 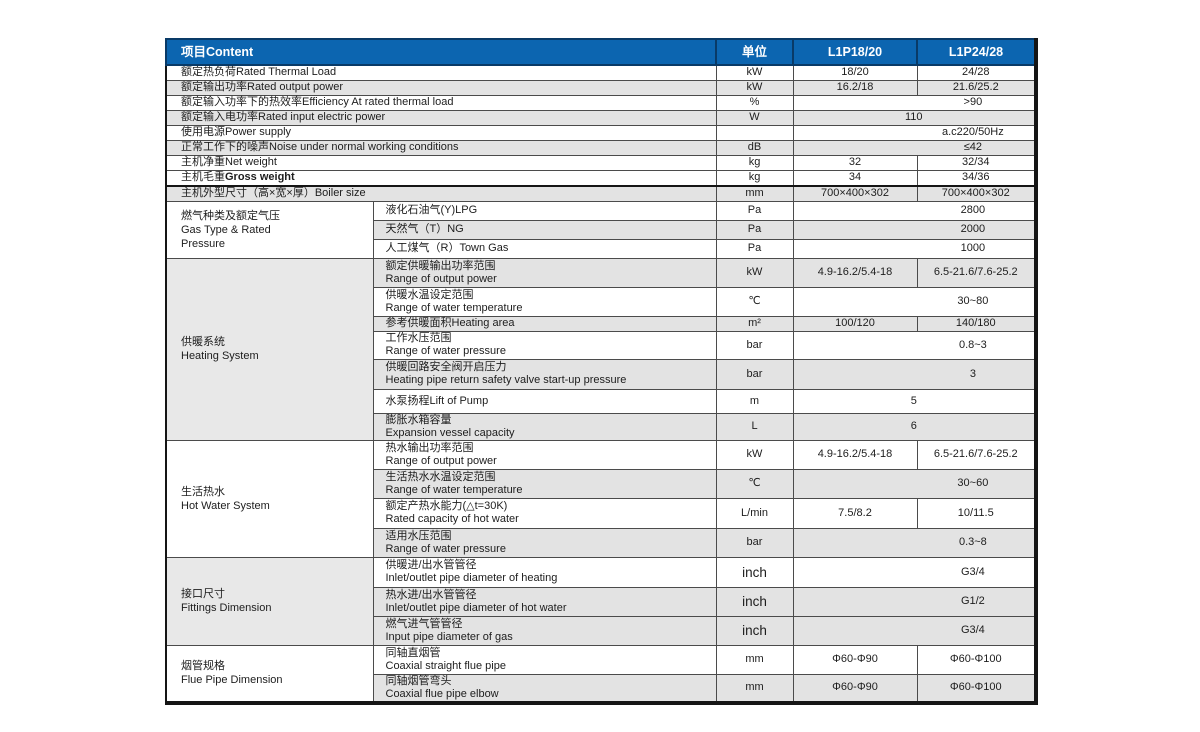 What do you see at coordinates (914, 301) in the screenshot?
I see `value-cell-merged: 30~80` at bounding box center [914, 301].